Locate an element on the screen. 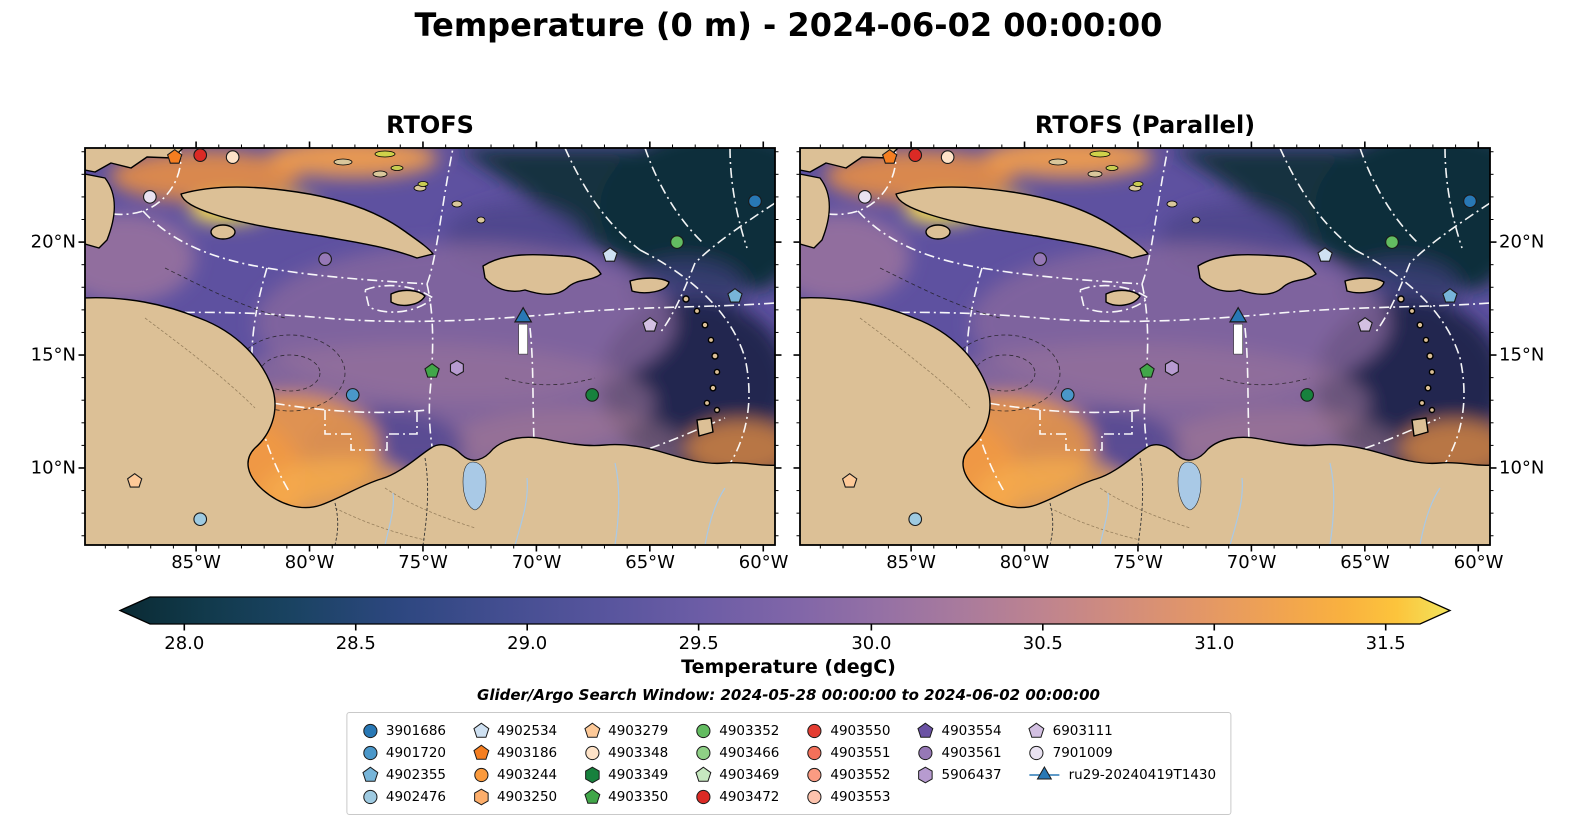 The image size is (1577, 827). legend-column: 4902534 4903186 4903244 4903250 is located at coordinates (514, 763).